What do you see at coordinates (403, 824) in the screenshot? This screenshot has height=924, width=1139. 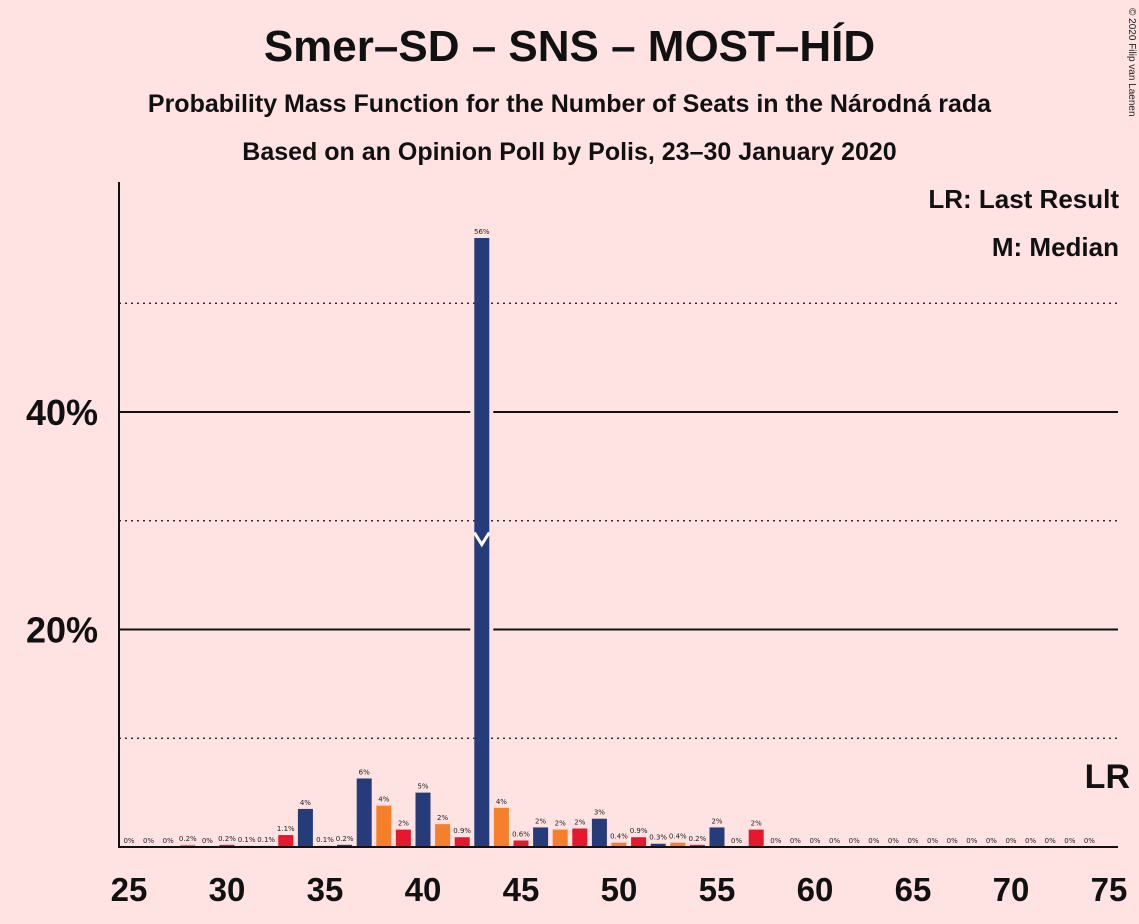 I see `bar-label-seat-39: 2%` at bounding box center [403, 824].